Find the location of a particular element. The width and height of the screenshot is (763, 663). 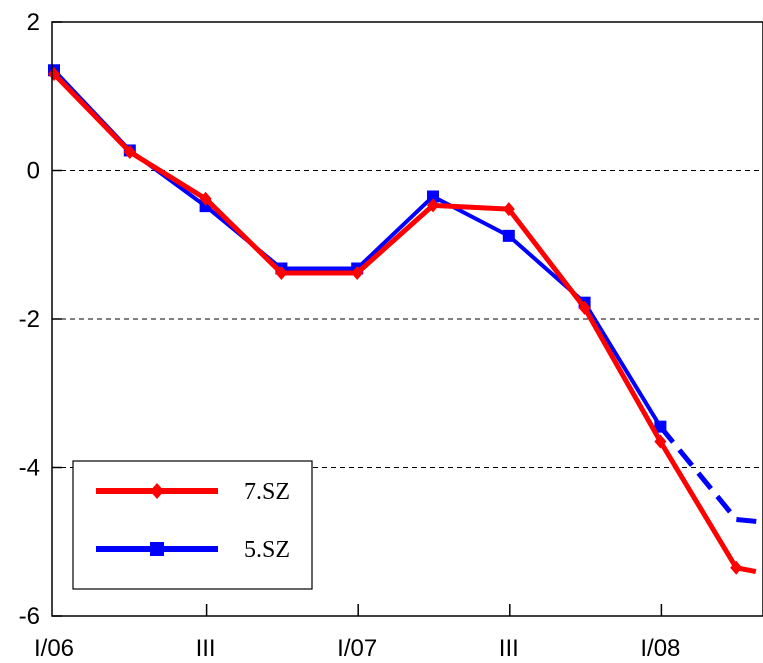

x-tick-label: I/07 is located at coordinates (357, 648).